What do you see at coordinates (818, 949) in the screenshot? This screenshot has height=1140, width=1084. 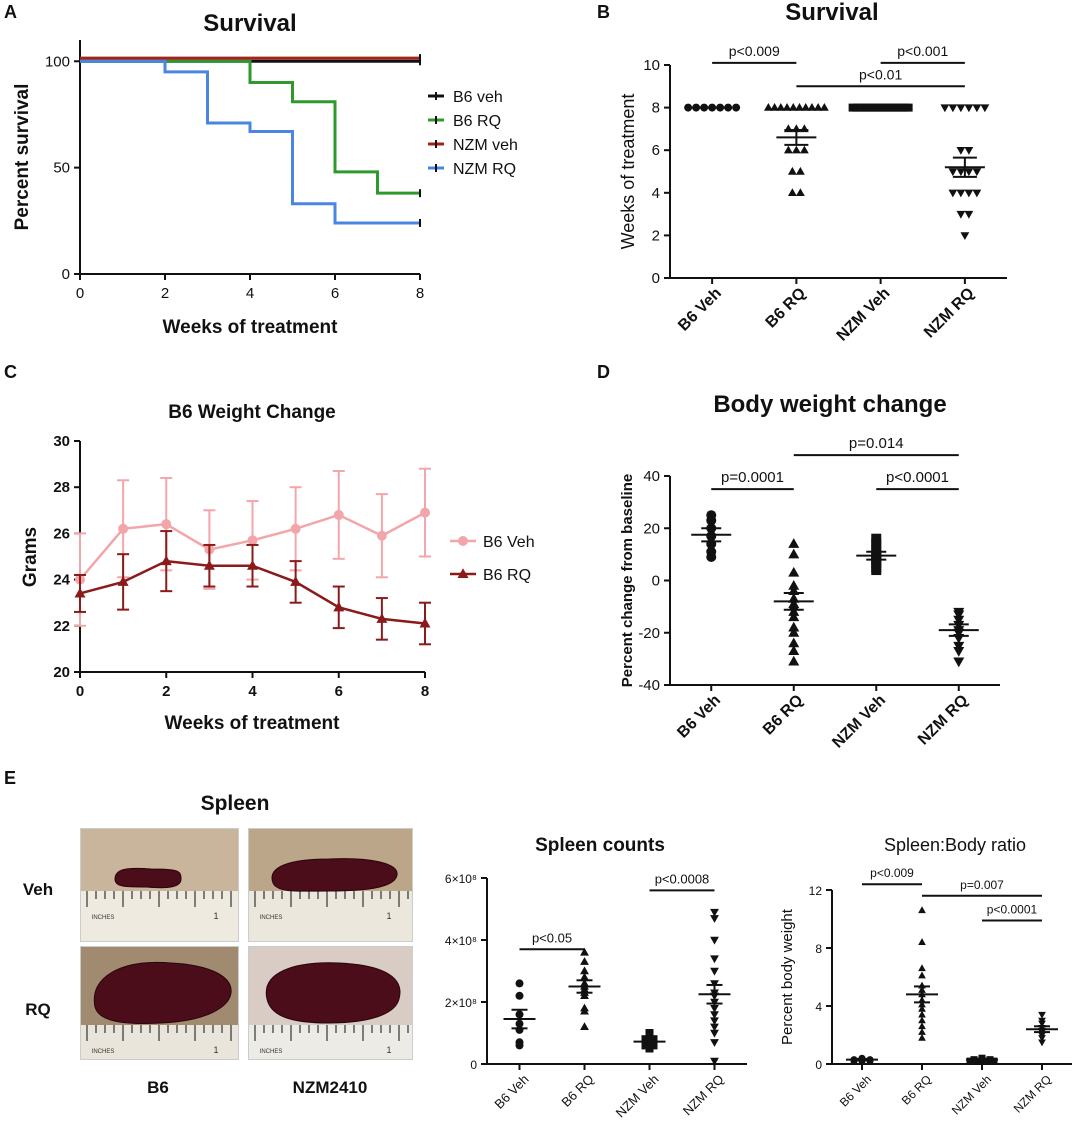 I see `y-tick-label: 8` at bounding box center [818, 949].